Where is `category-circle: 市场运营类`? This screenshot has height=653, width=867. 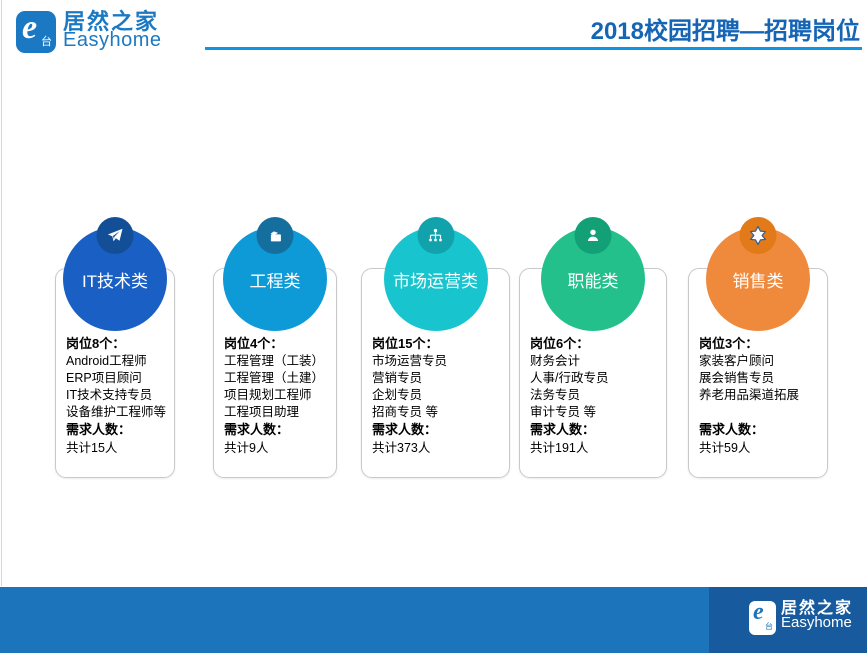
category-circle: 市场运营类 is located at coordinates (435, 279).